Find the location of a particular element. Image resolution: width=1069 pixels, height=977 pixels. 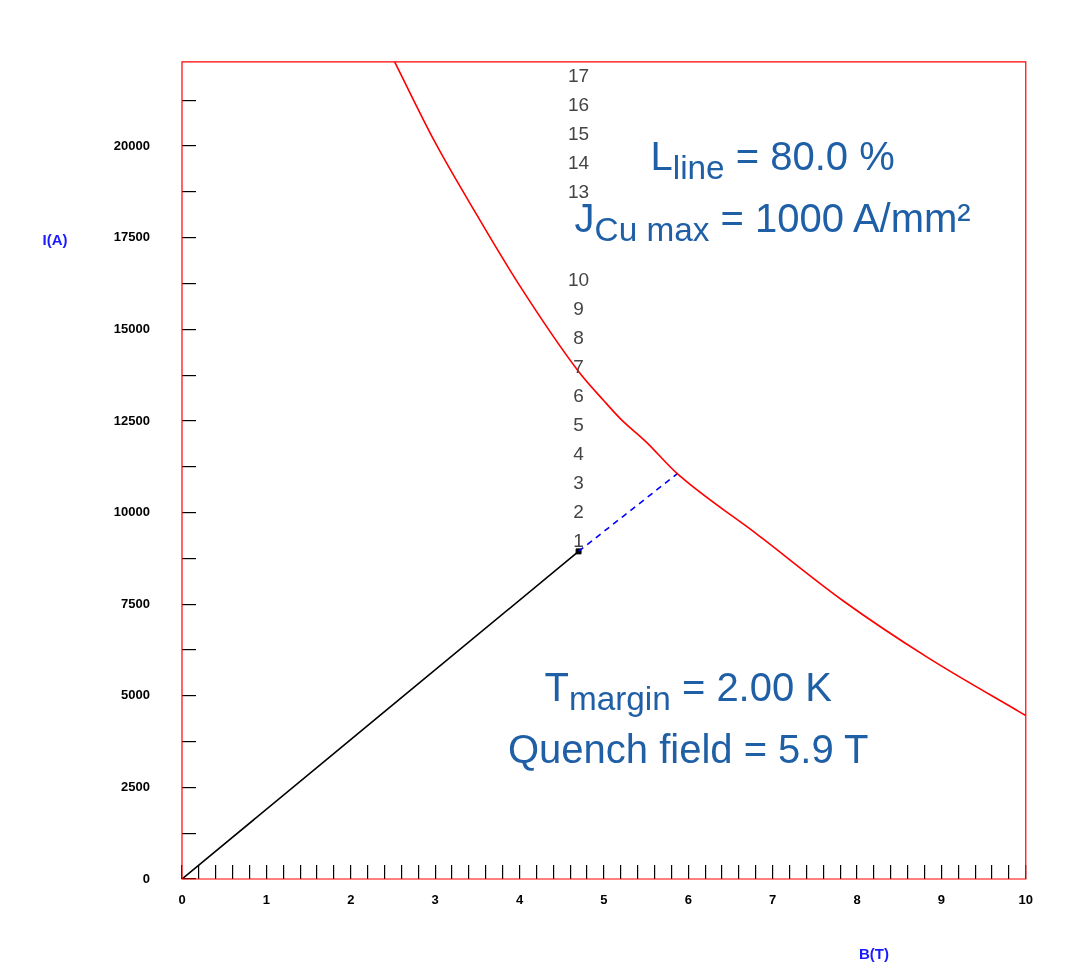

annotation: 14 is located at coordinates (579, 163).